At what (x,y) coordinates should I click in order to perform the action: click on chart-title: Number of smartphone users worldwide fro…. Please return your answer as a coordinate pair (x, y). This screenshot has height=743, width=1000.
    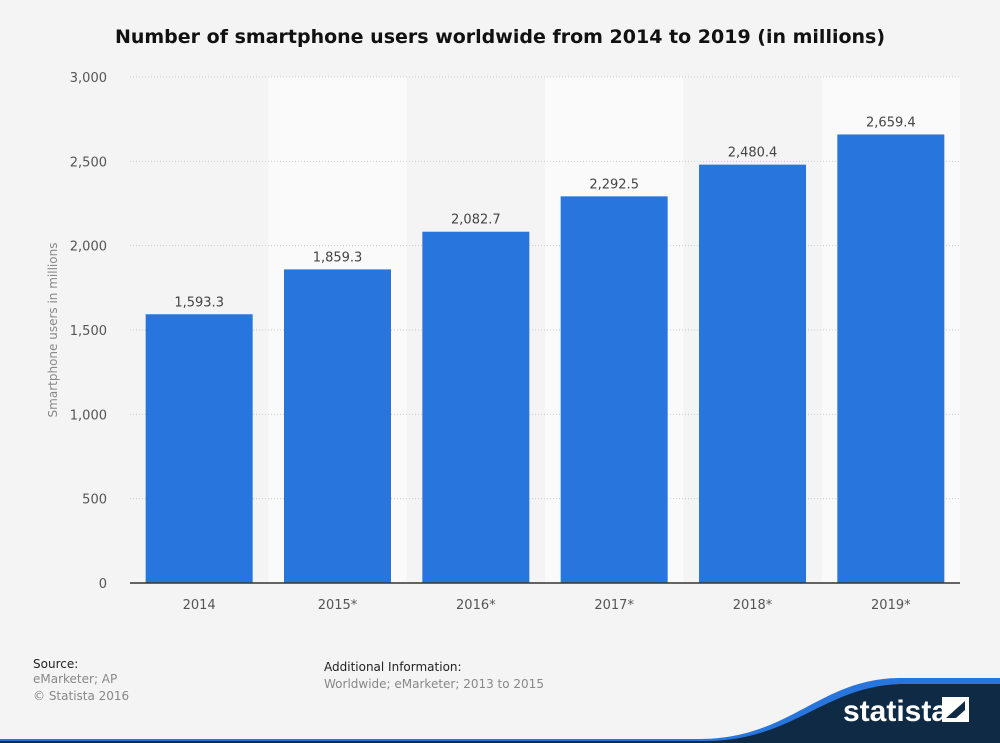
    Looking at the image, I should click on (500, 37).